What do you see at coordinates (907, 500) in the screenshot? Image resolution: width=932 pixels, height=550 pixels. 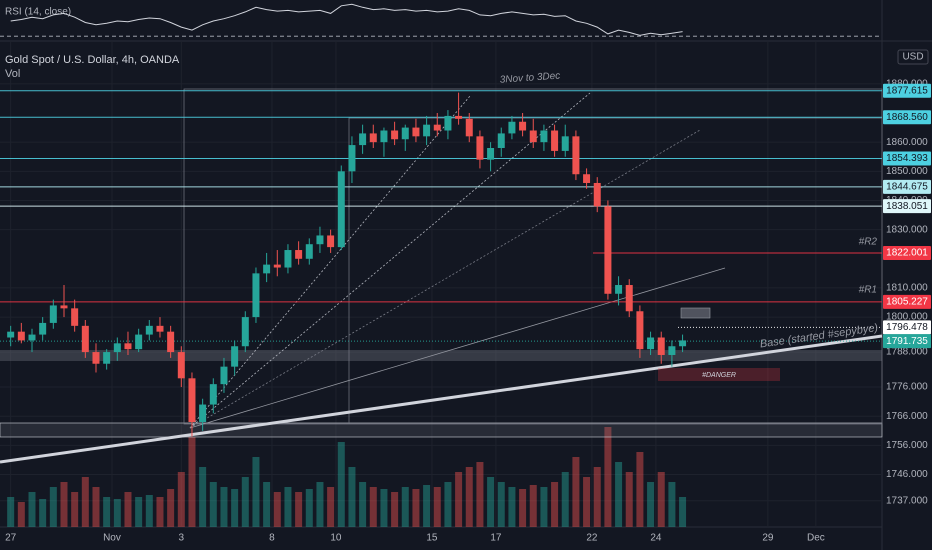 I see `y-tick-label: 1737.000` at bounding box center [907, 500].